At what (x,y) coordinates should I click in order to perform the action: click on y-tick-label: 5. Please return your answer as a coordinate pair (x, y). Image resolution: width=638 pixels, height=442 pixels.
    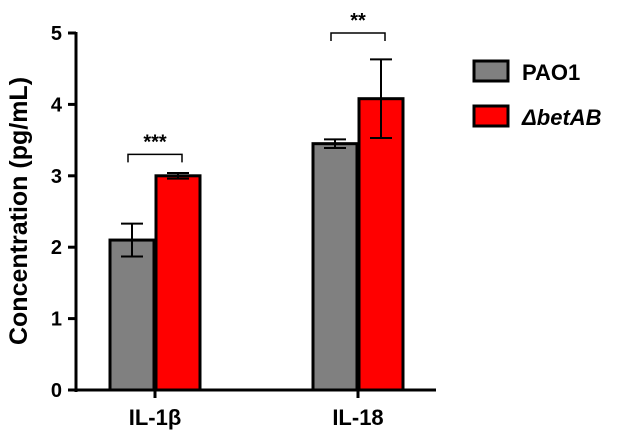
    Looking at the image, I should click on (56, 34).